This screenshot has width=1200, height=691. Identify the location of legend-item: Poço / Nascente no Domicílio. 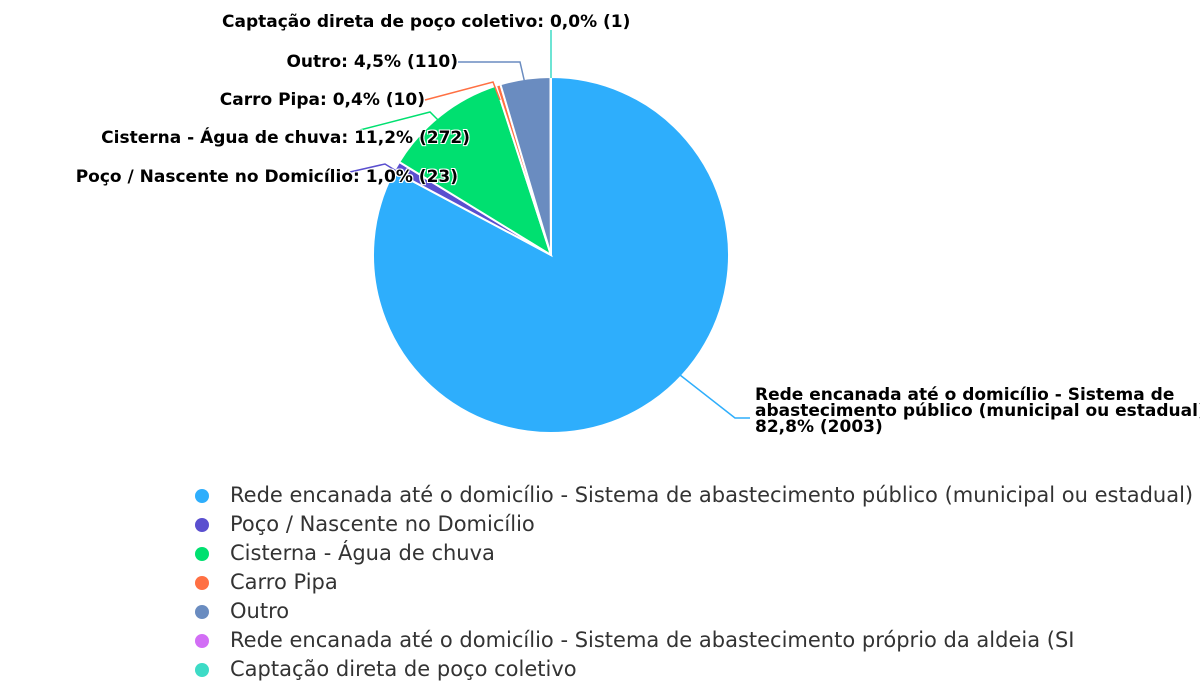
(365, 524).